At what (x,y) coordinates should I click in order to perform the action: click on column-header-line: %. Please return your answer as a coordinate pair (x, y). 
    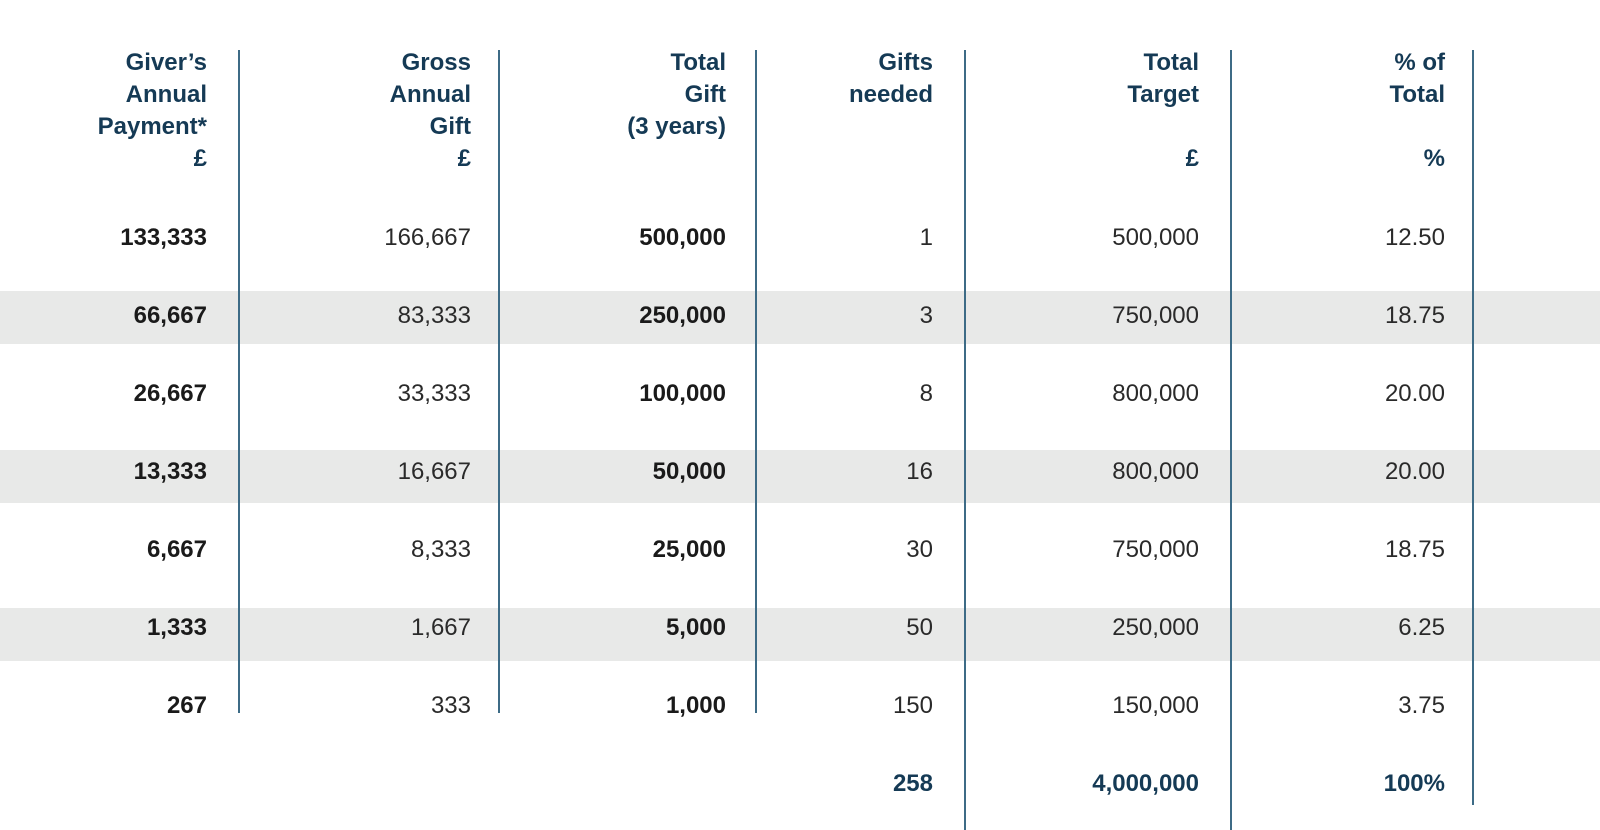
    Looking at the image, I should click on (1434, 158).